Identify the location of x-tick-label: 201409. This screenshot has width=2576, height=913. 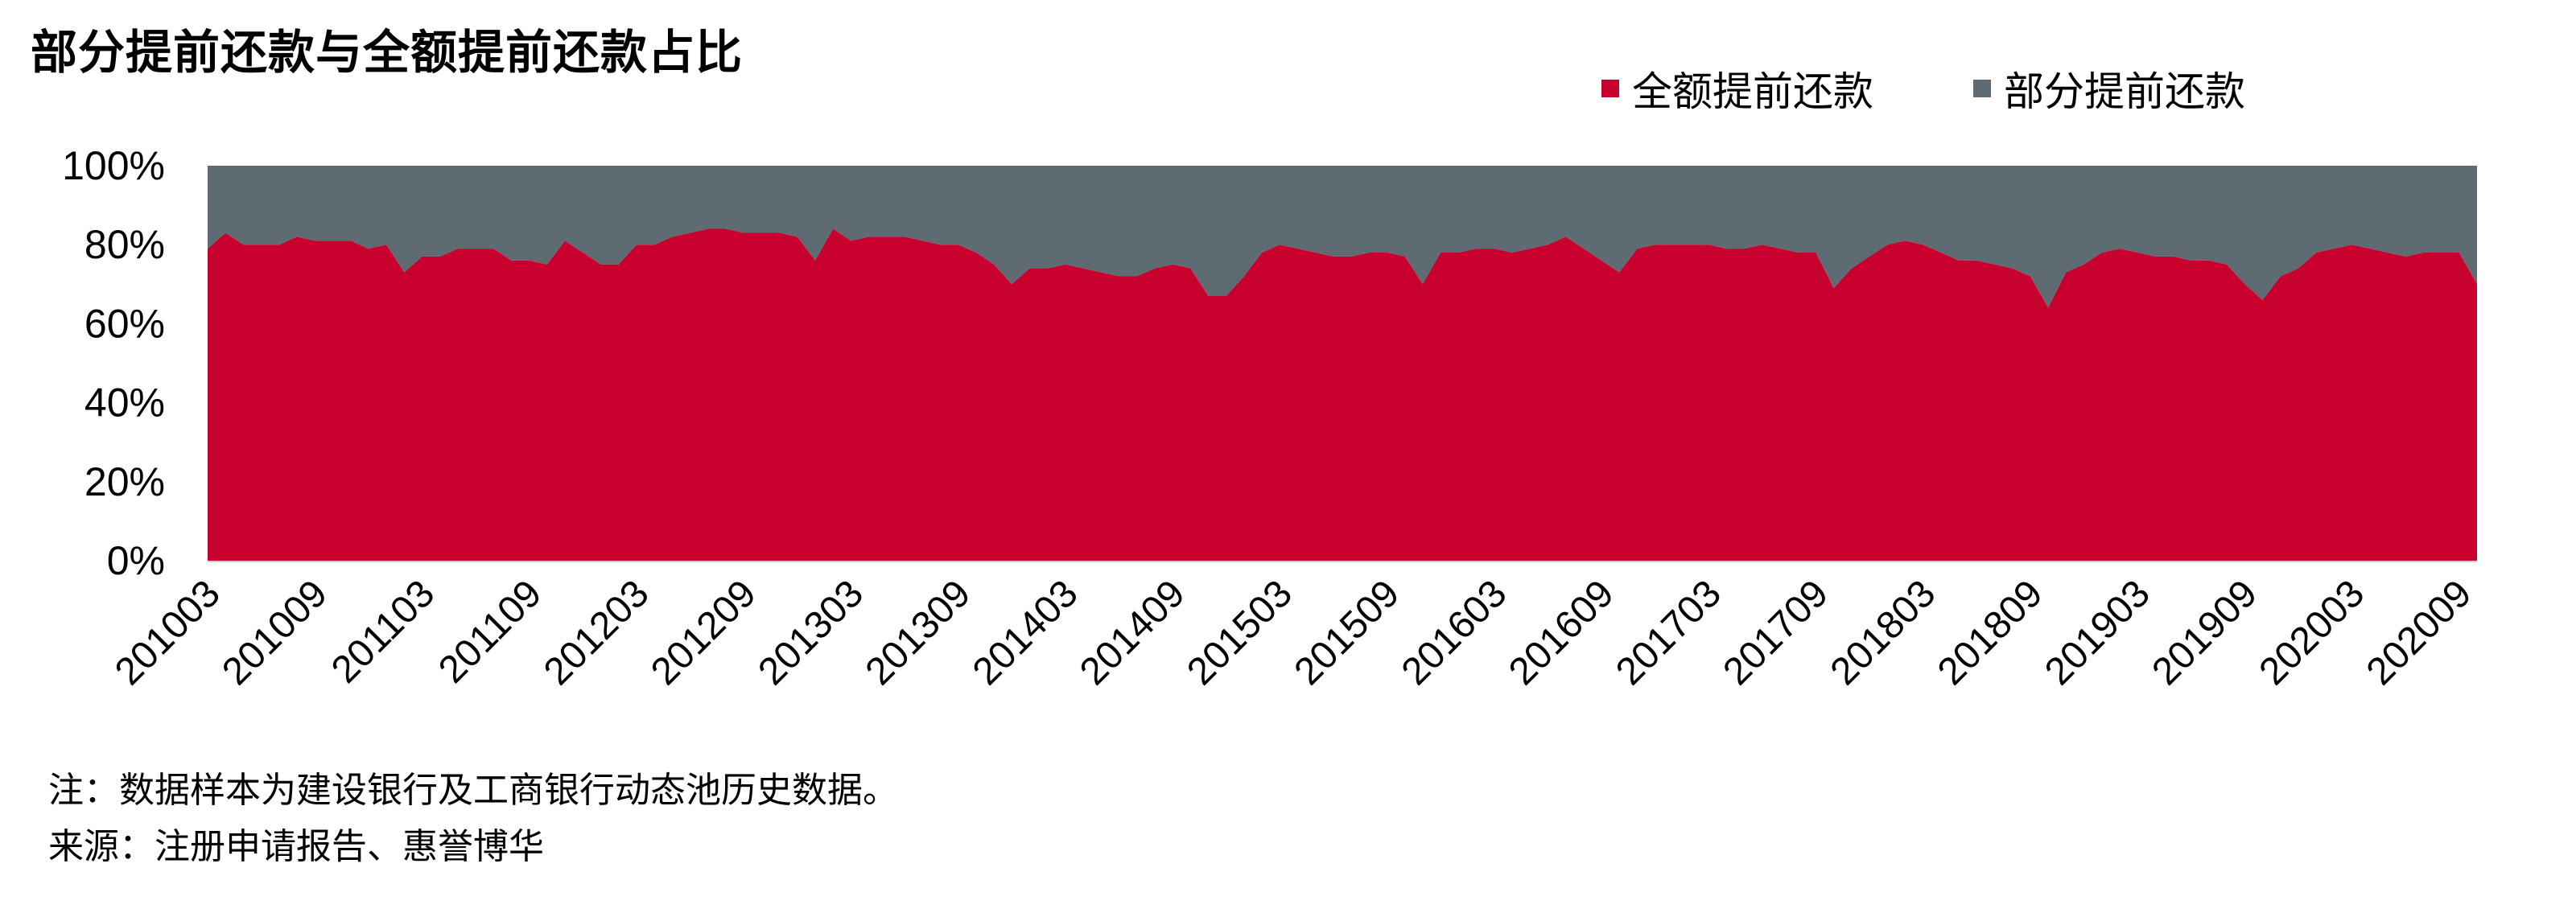
(1132, 632).